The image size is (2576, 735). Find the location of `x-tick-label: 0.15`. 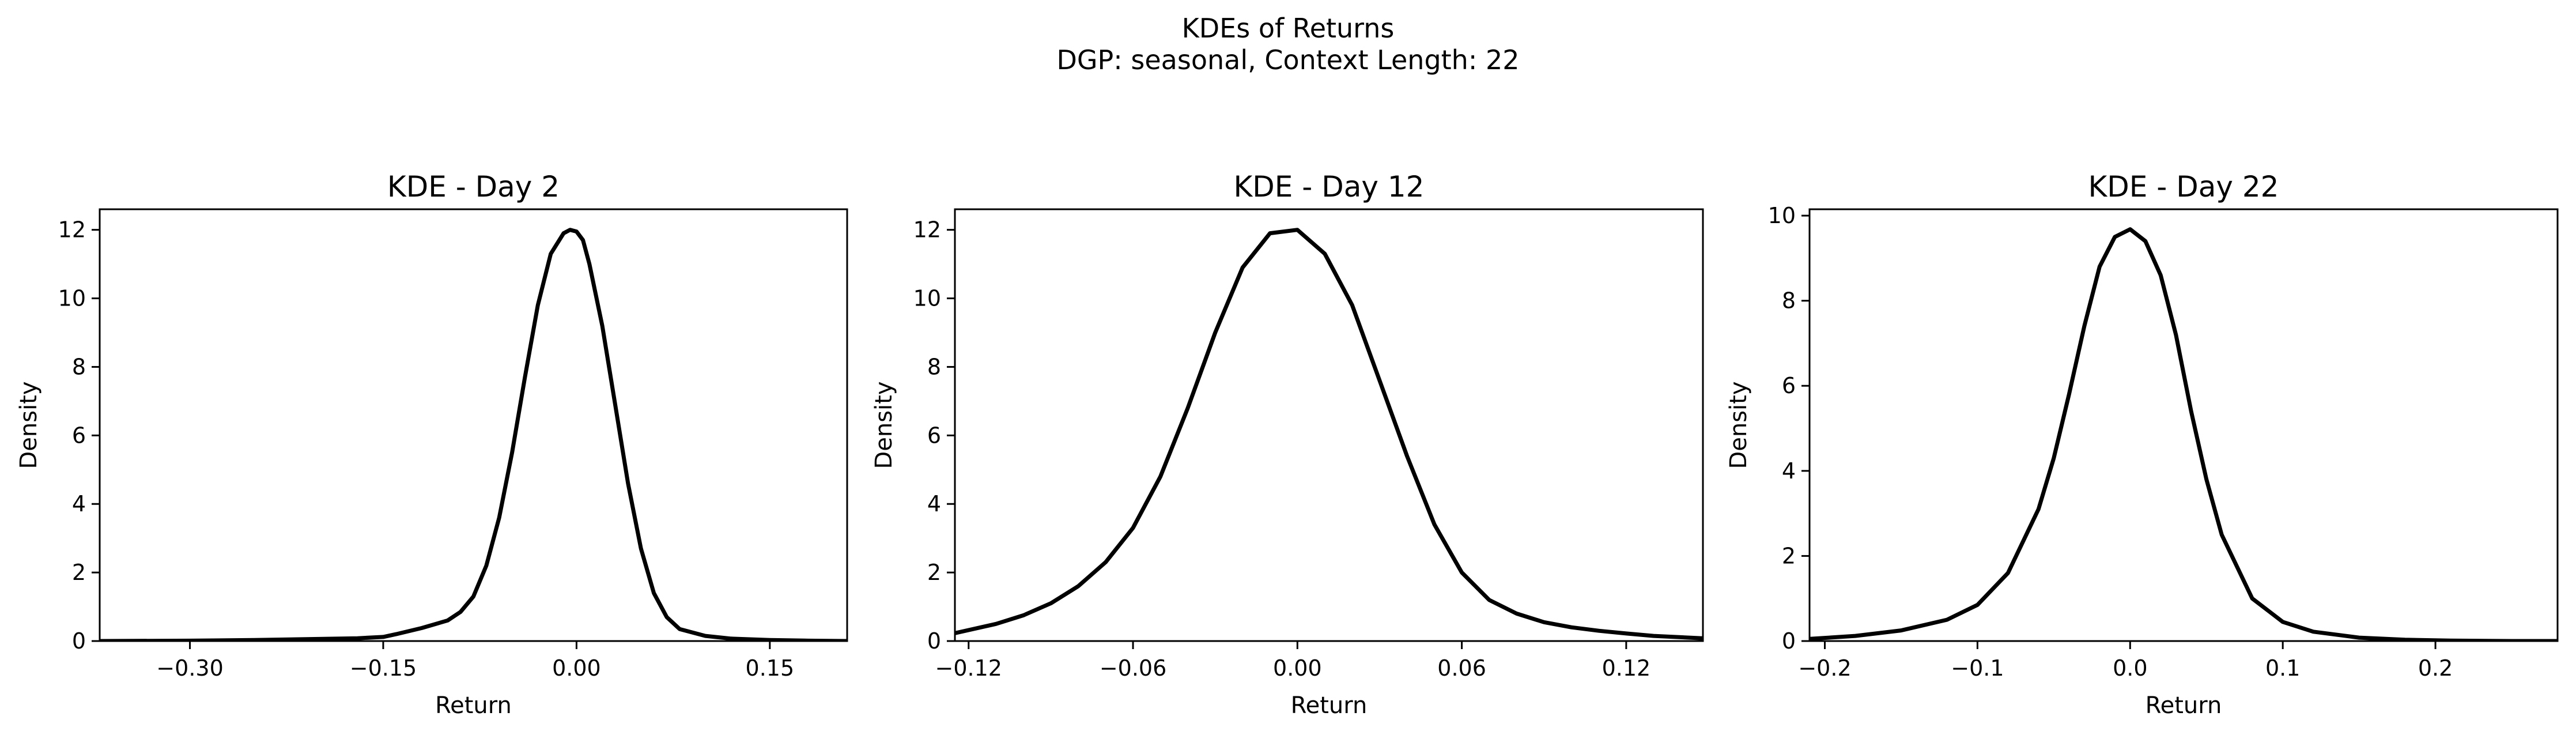

x-tick-label: 0.15 is located at coordinates (770, 668).